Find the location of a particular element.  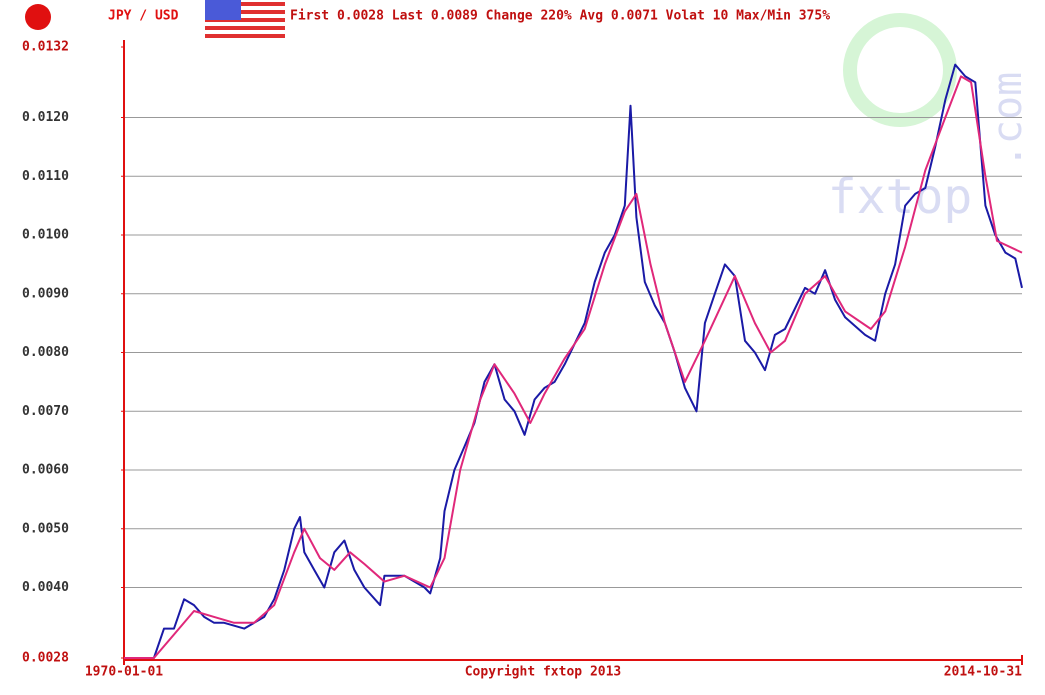

y-tick-label: 0.0120 is located at coordinates (45, 117).